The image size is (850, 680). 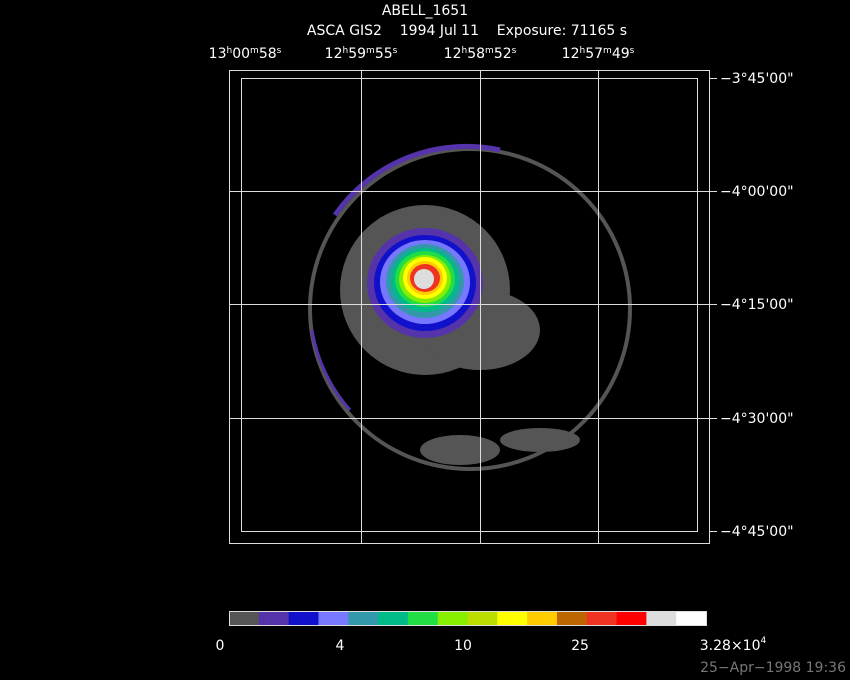 What do you see at coordinates (422, 54) in the screenshot?
I see `ra-labels: 13h00m58s 12h59m55s 12h58m52s 12h57m49s` at bounding box center [422, 54].